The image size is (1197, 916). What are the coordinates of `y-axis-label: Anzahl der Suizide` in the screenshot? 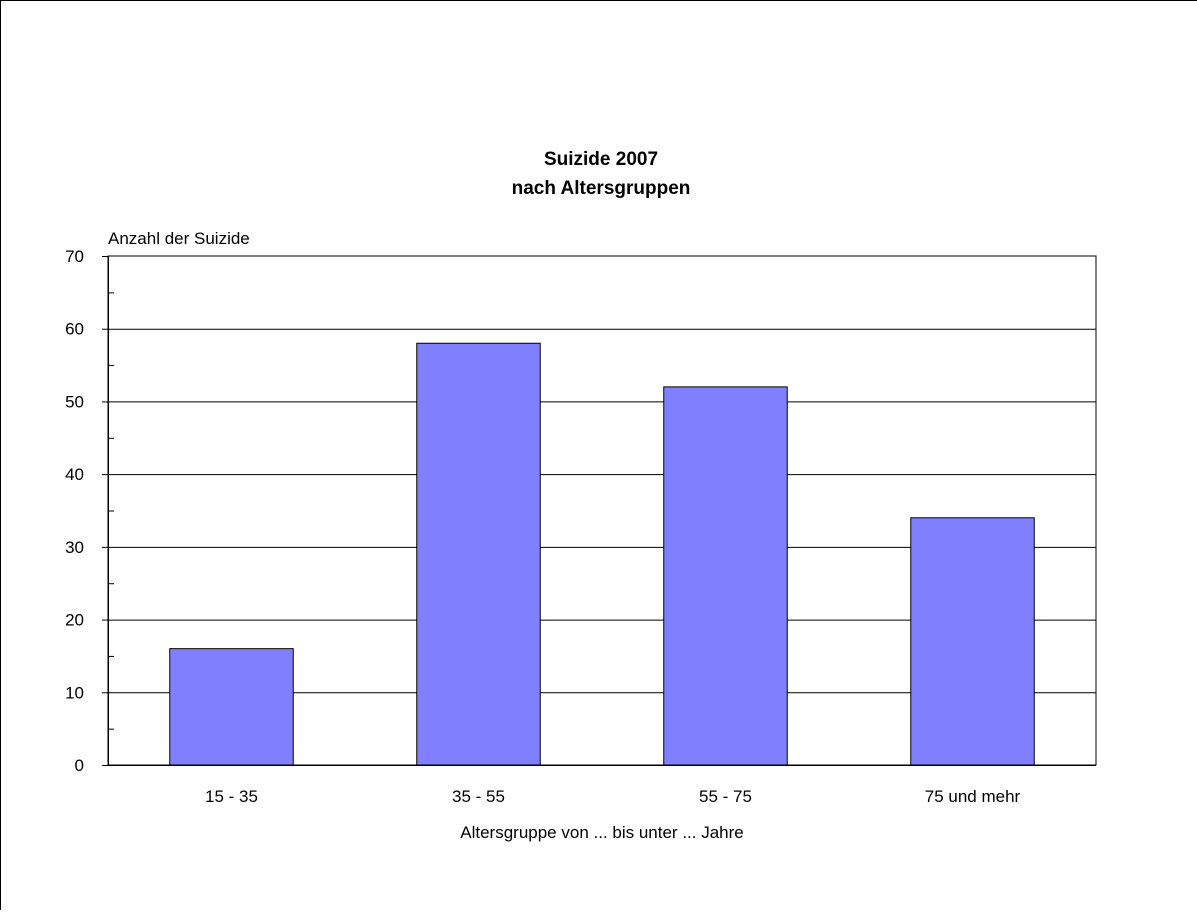 It's located at (179, 238).